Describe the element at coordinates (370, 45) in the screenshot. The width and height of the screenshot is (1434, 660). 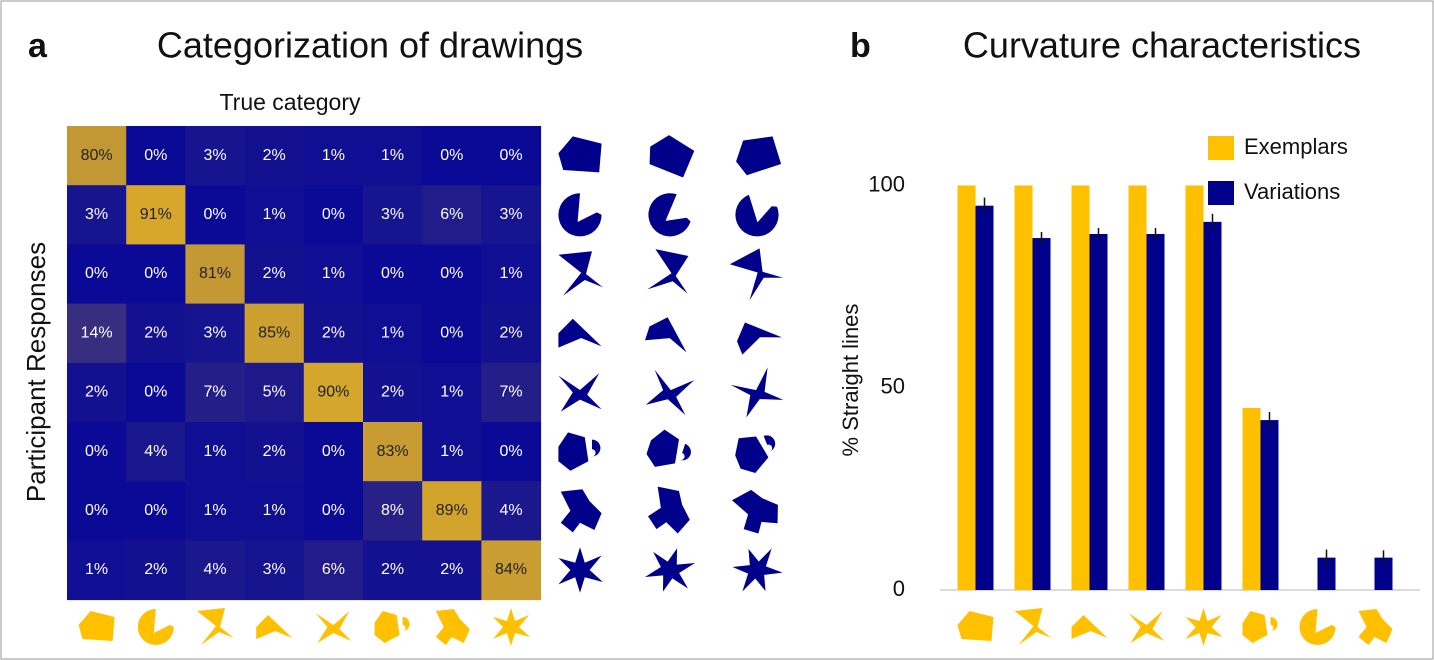
I see `chart-title: Categorization of drawings` at that location.